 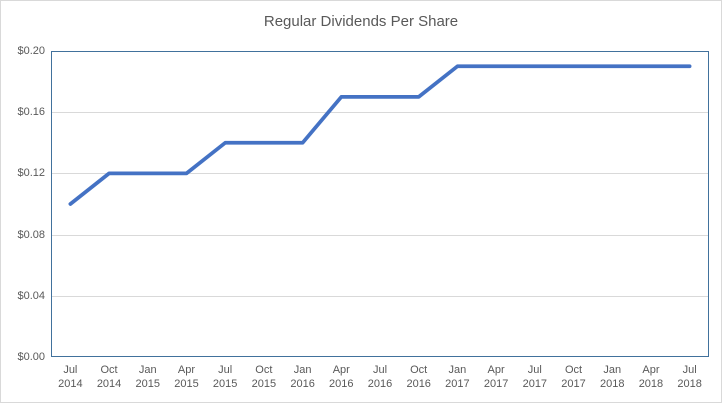 What do you see at coordinates (534, 377) in the screenshot?
I see `x-axis-label: Jul 2017` at bounding box center [534, 377].